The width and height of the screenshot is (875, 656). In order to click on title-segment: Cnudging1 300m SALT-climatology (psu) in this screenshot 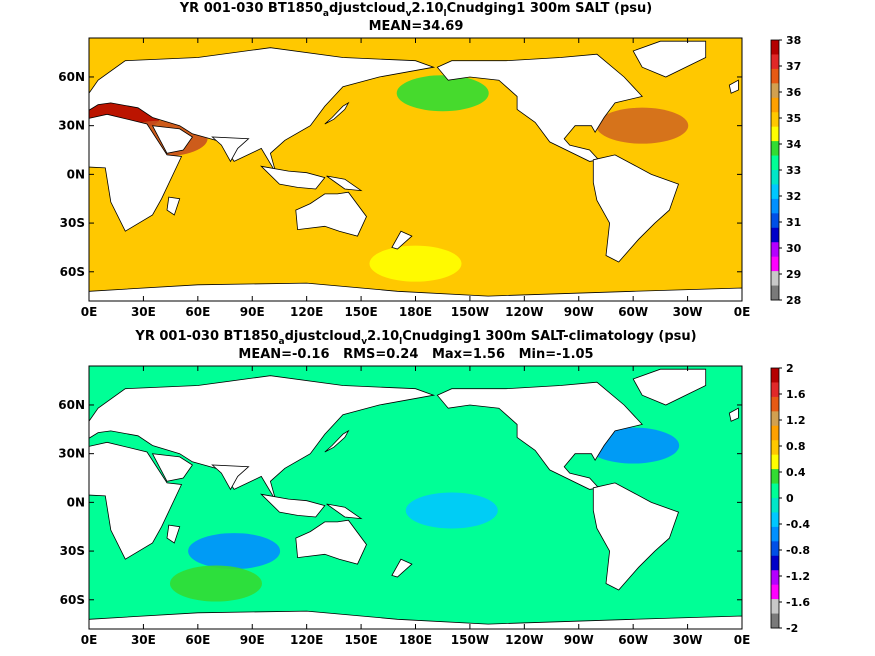, I will do `click(549, 336)`.